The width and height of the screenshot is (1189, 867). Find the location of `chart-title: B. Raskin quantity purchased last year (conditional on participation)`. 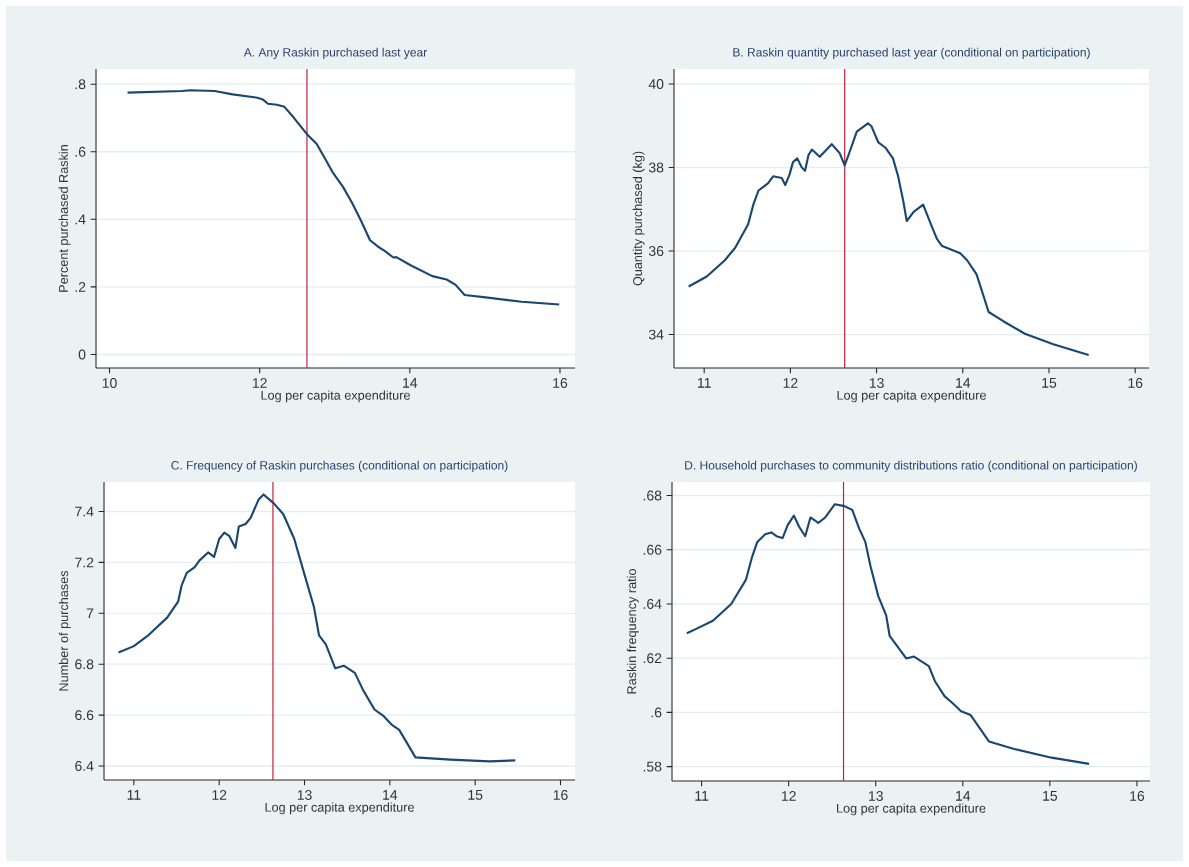

chart-title: B. Raskin quantity purchased last year (conditional on participation) is located at coordinates (911, 53).